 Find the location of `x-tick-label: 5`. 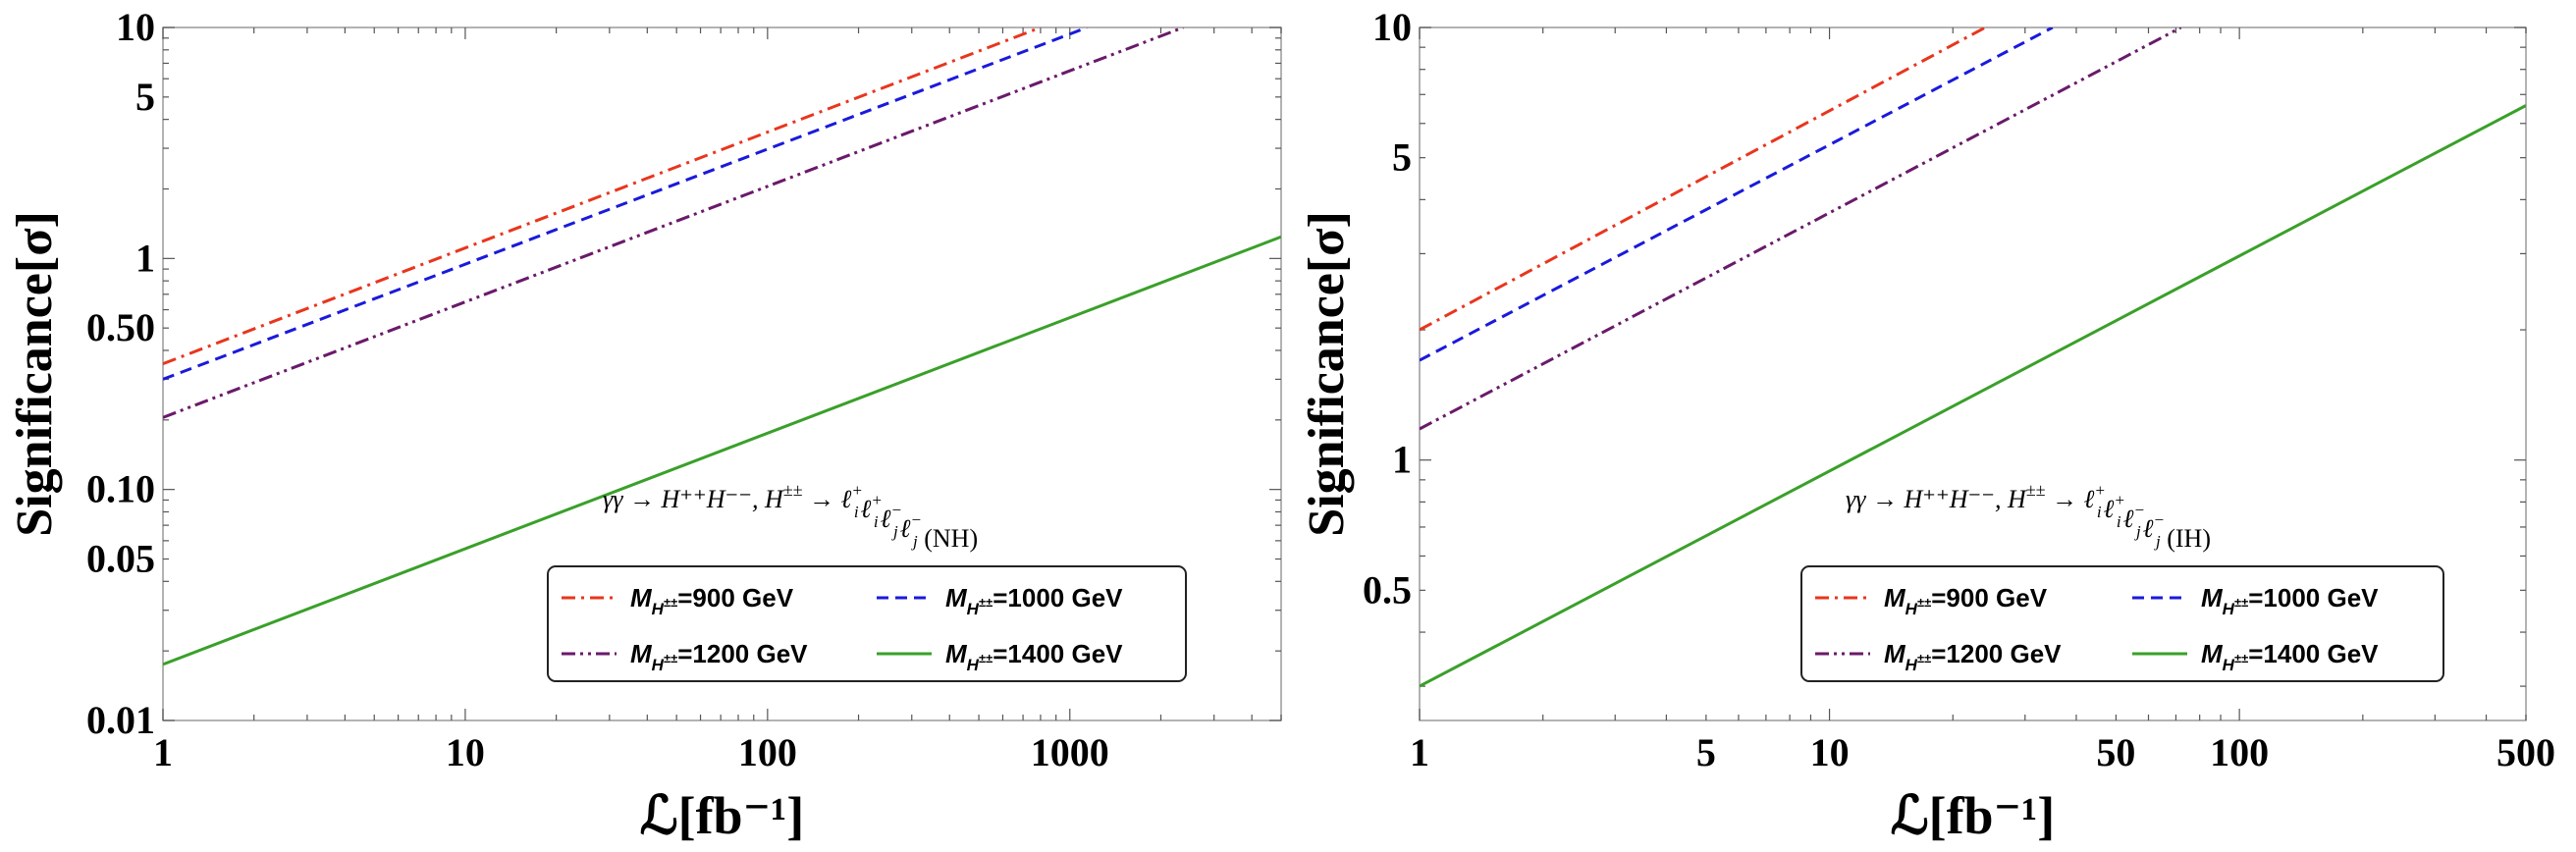

x-tick-label: 5 is located at coordinates (1706, 752).